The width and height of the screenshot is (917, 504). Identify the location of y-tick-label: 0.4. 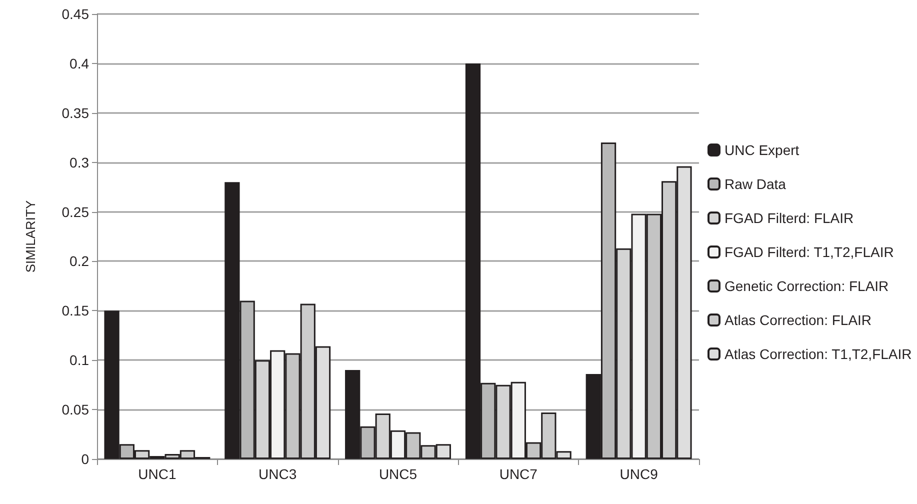
(80, 63).